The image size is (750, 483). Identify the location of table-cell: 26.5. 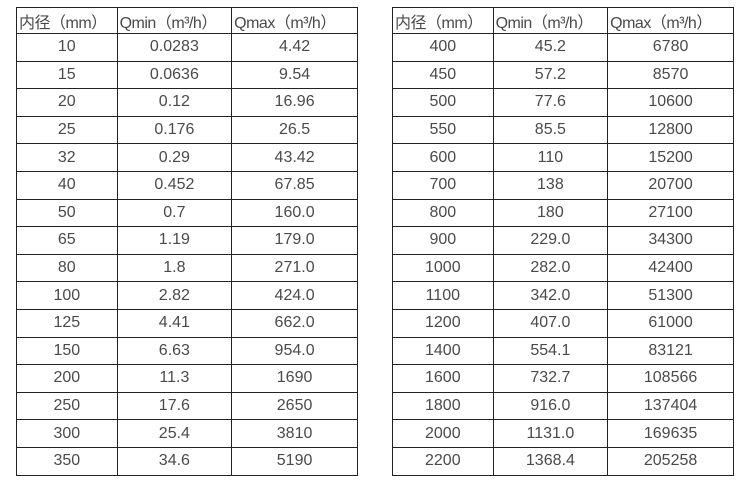
(294, 130).